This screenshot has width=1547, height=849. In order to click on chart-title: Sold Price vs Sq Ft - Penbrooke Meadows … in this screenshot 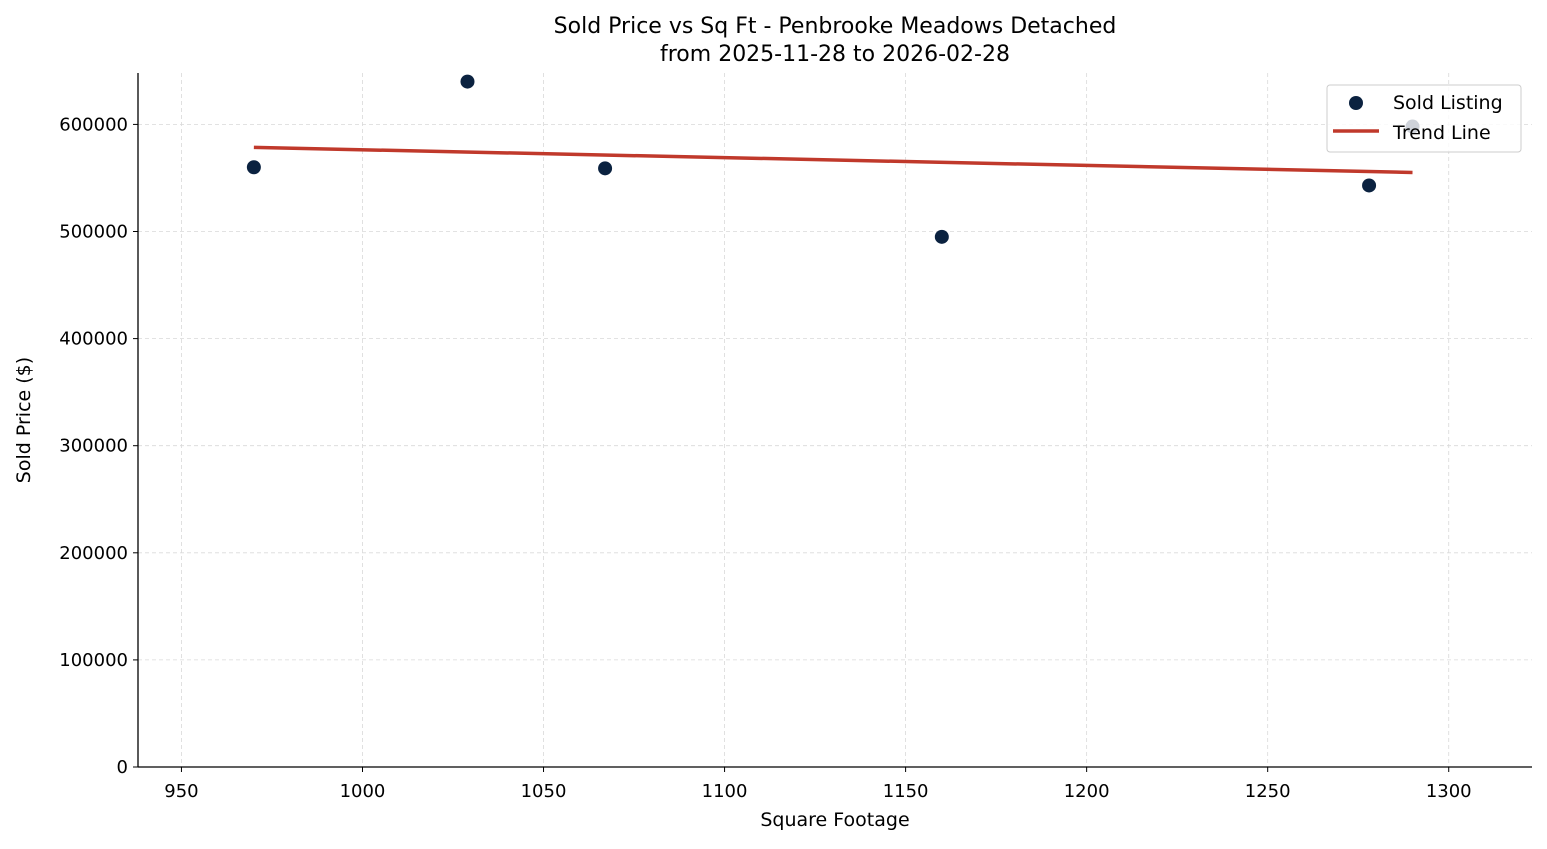, I will do `click(835, 26)`.